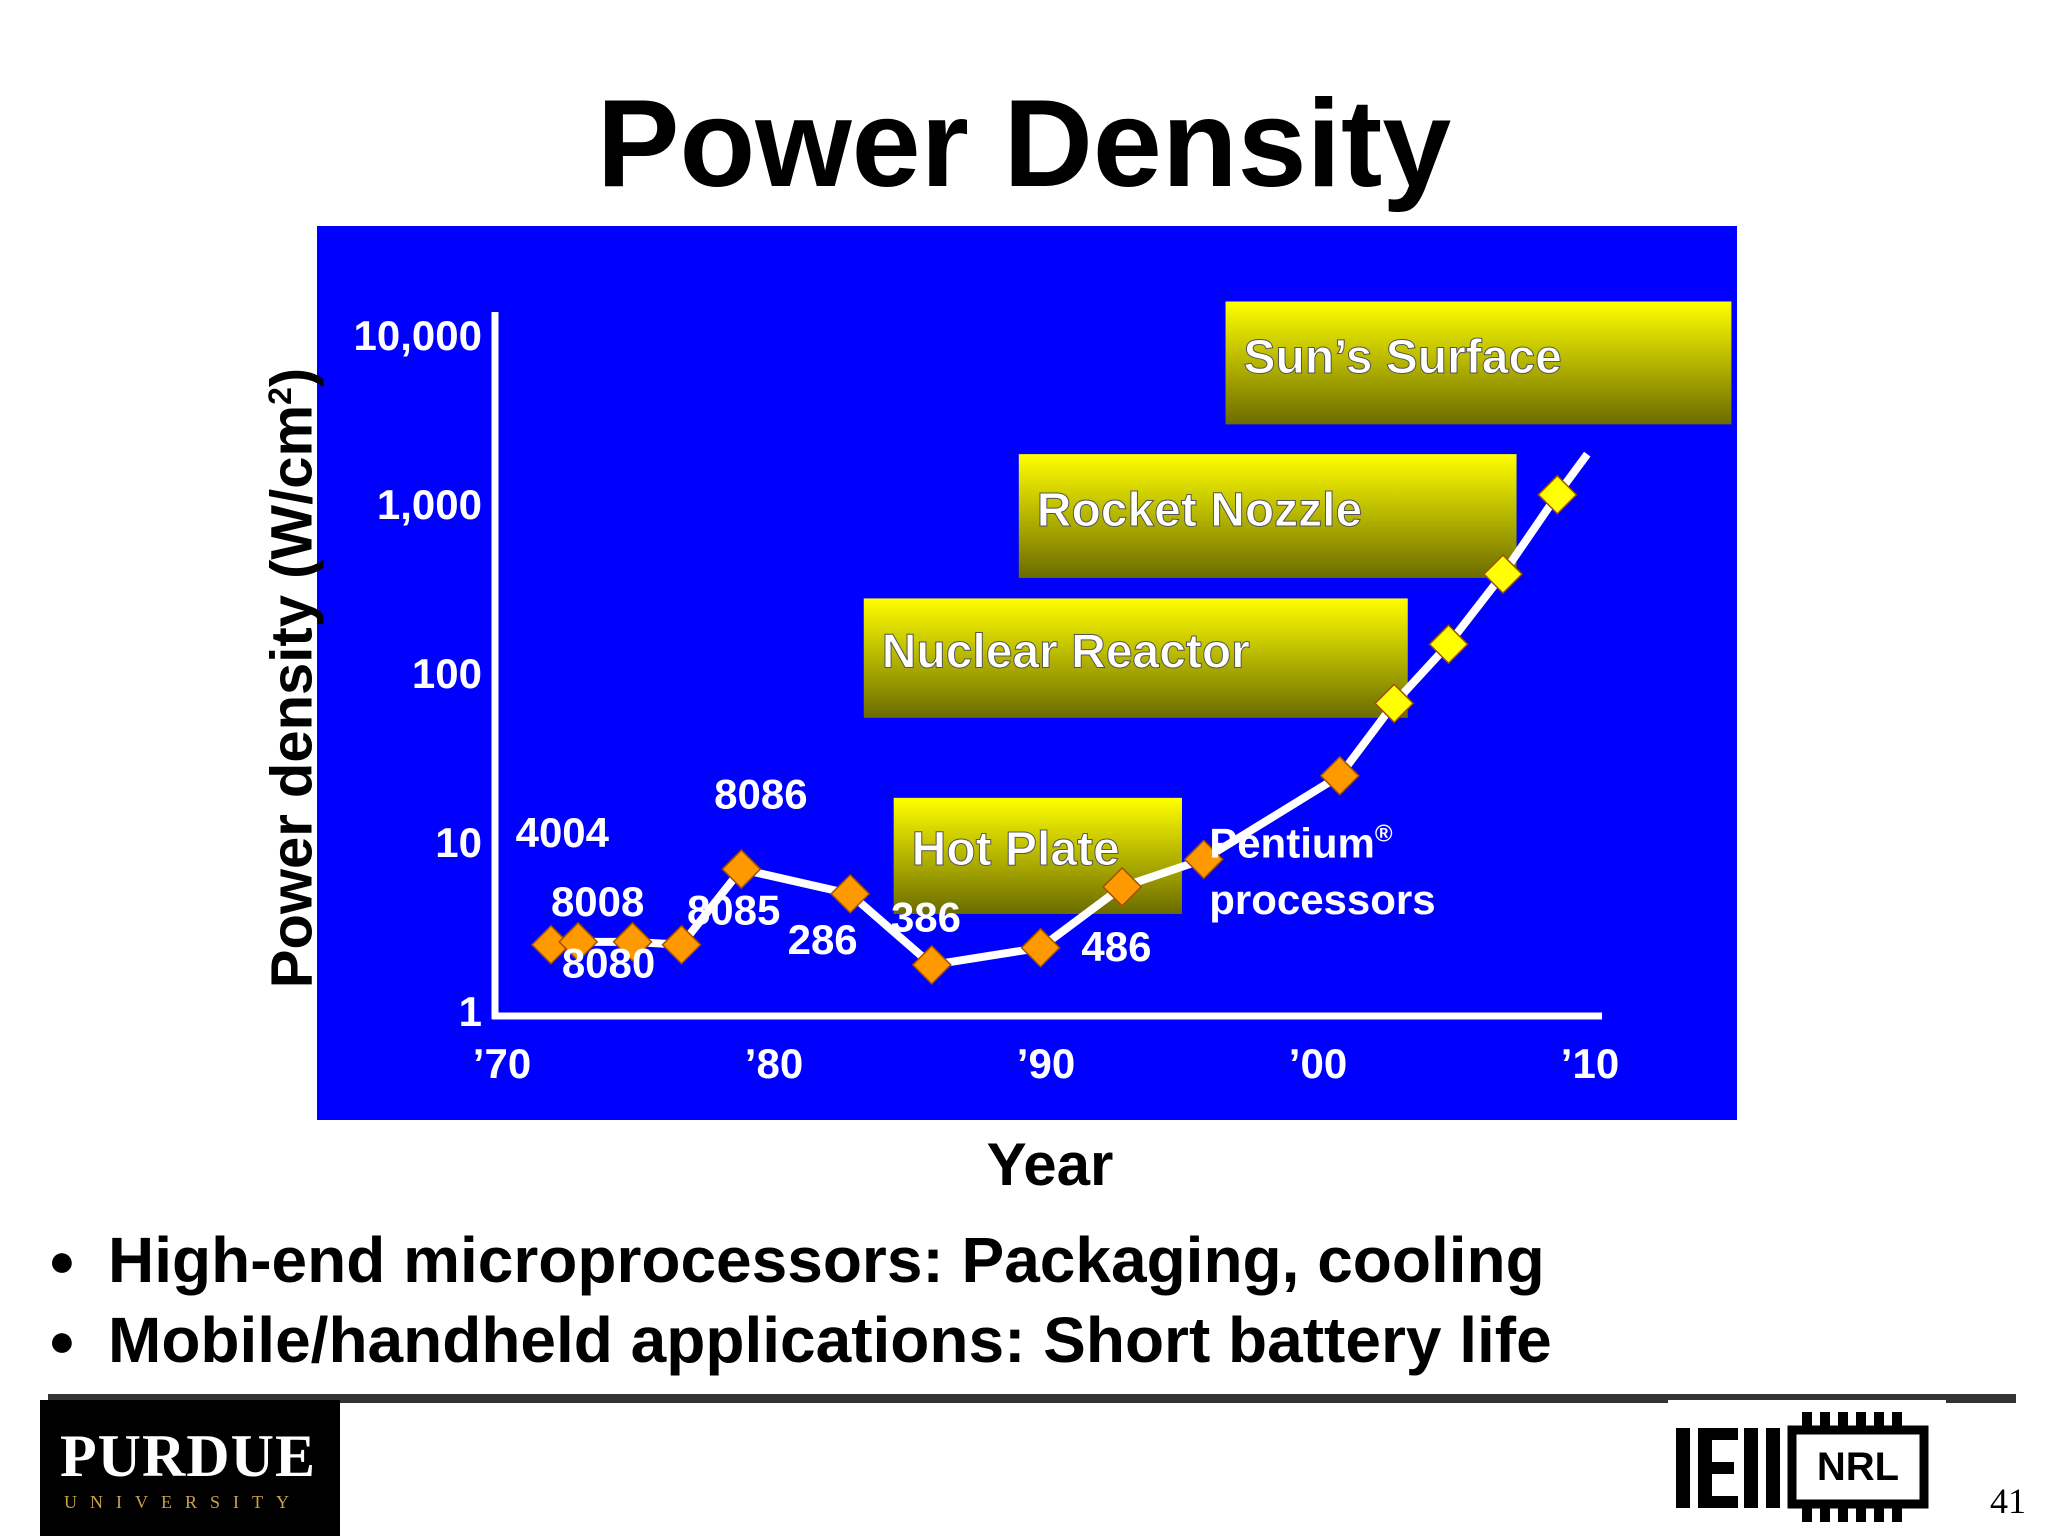 Image resolution: width=2048 pixels, height=1536 pixels. I want to click on processor-label: 486, so click(1116, 946).